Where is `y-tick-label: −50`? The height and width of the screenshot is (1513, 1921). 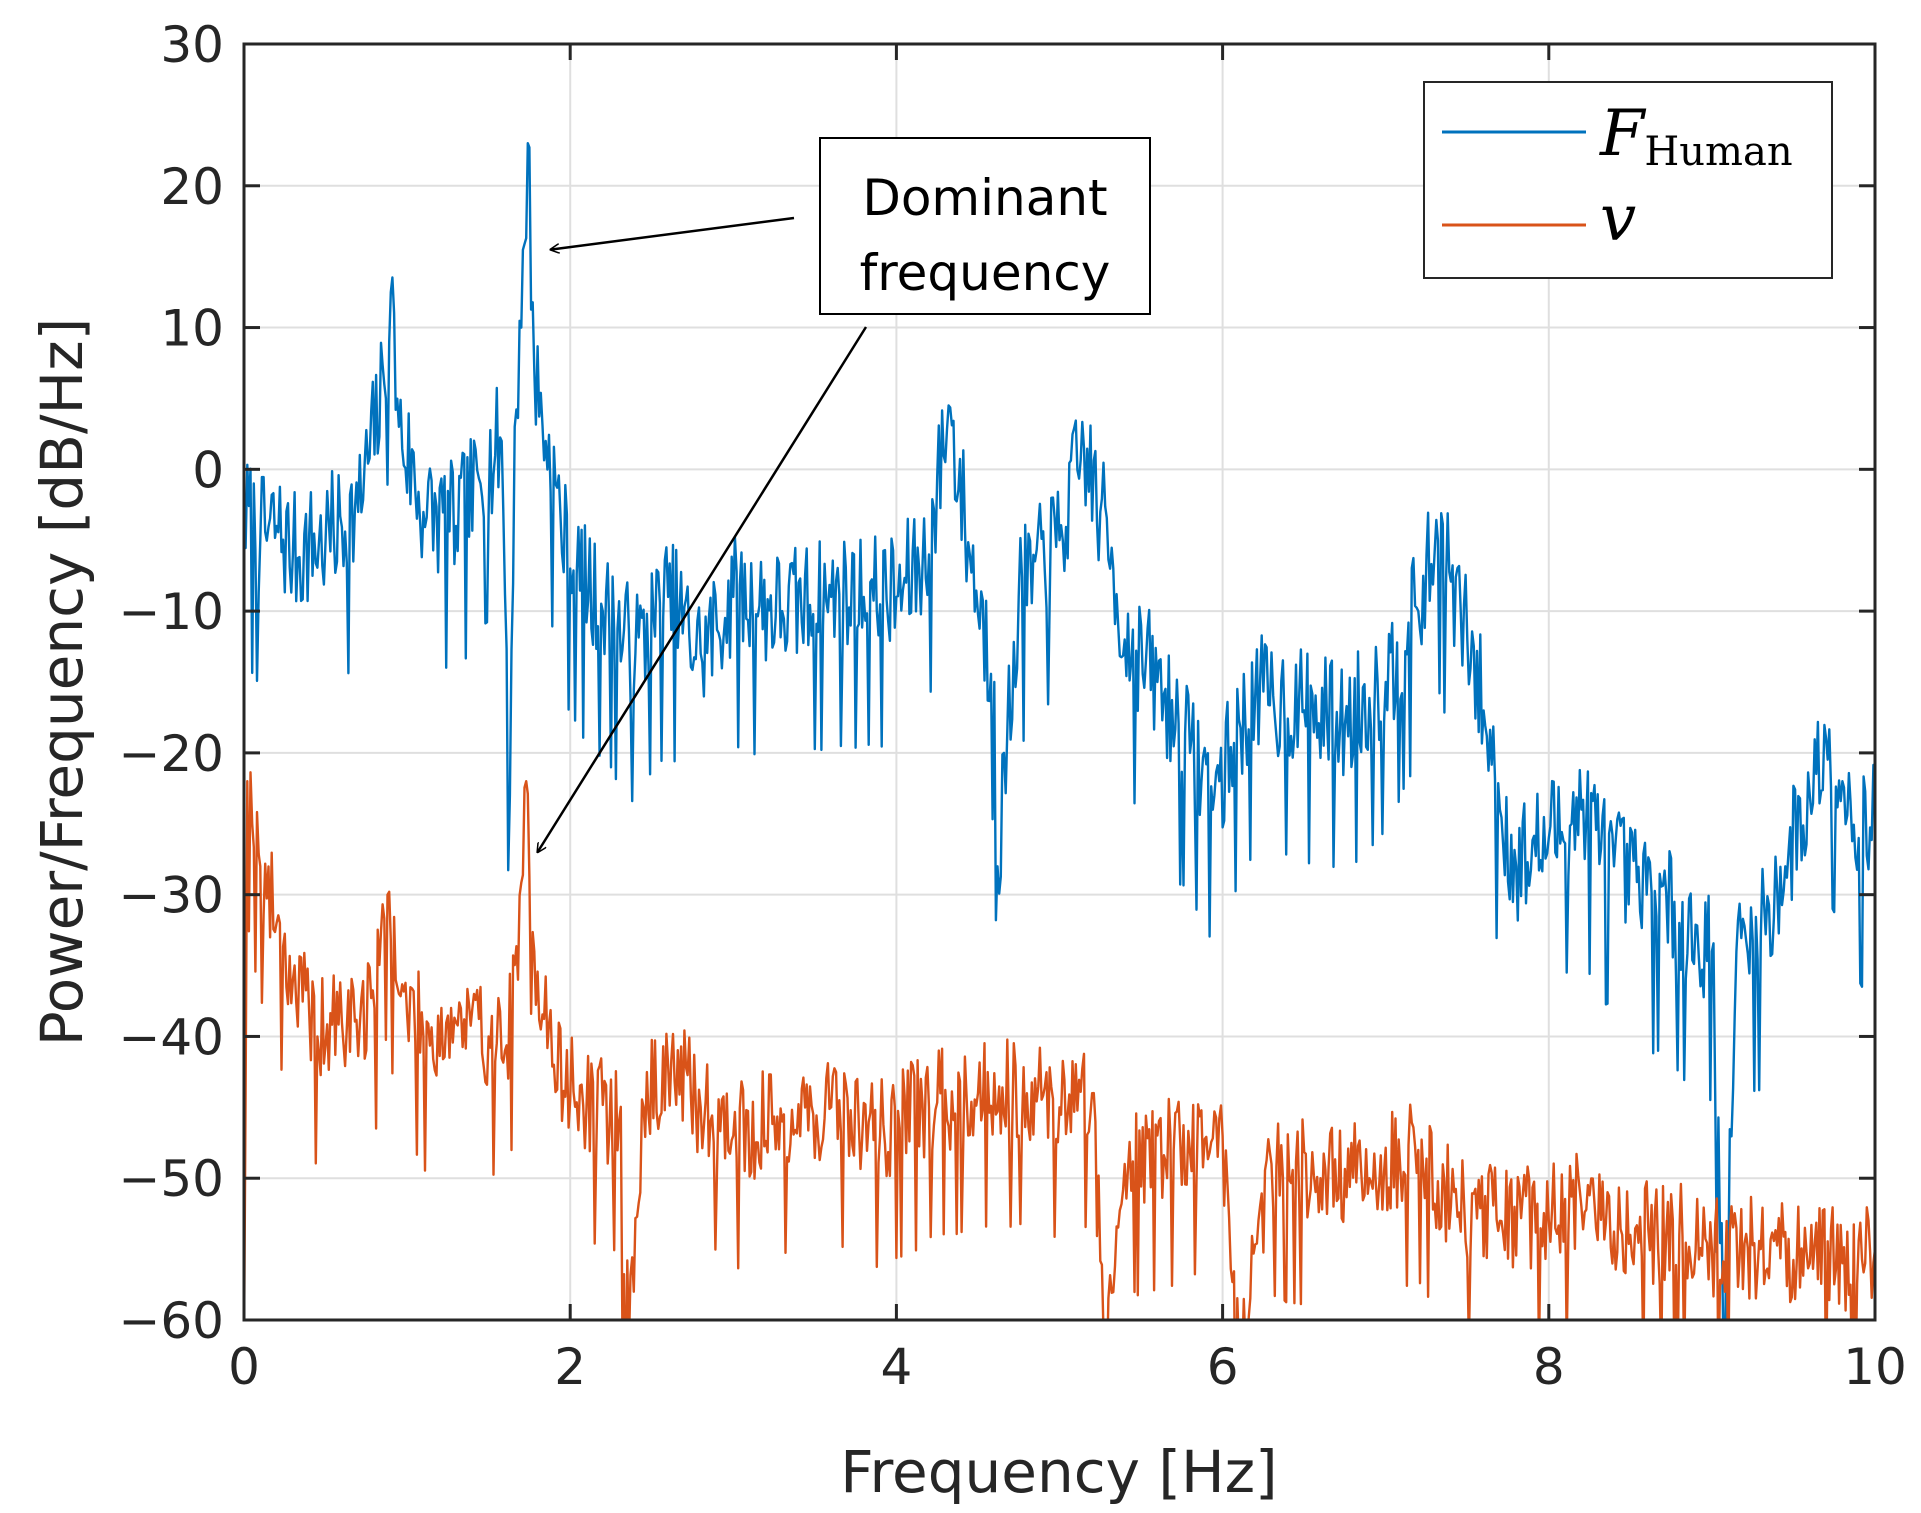 y-tick-label: −50 is located at coordinates (171, 1179).